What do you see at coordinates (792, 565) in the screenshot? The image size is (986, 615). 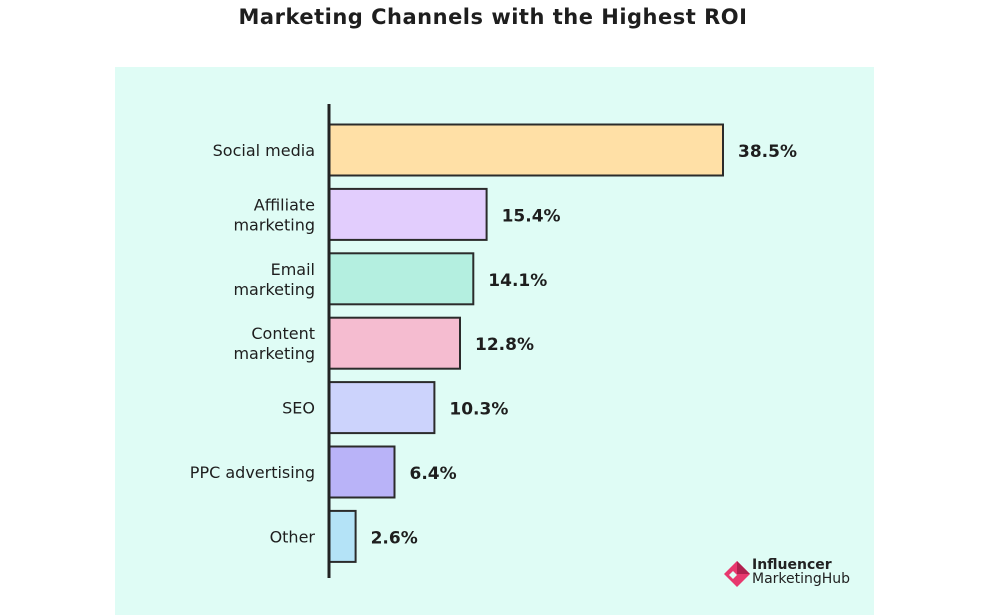 I see `logo-text-influencer: Influencer` at bounding box center [792, 565].